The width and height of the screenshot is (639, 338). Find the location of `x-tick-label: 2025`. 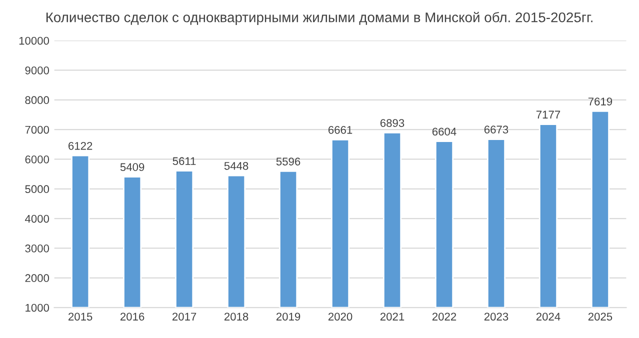

x-tick-label: 2025 is located at coordinates (600, 316).